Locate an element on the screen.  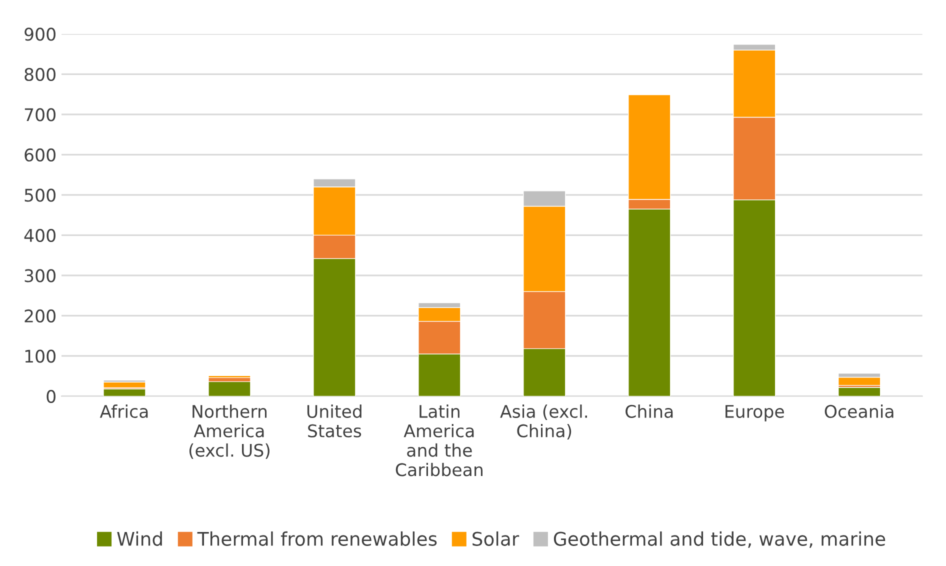
x-tick-label: China is located at coordinates (649, 411).